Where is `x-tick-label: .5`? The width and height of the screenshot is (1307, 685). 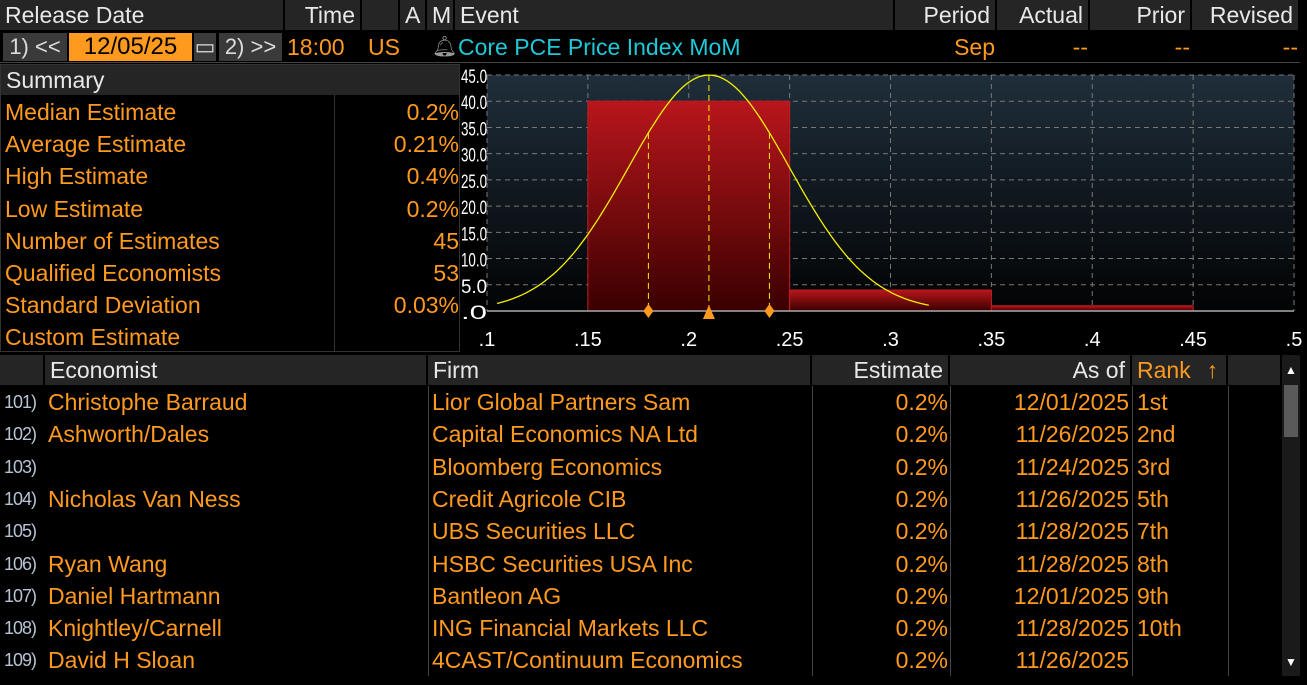 x-tick-label: .5 is located at coordinates (1294, 340).